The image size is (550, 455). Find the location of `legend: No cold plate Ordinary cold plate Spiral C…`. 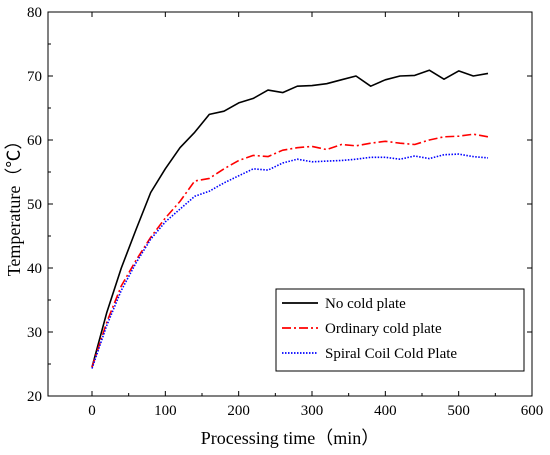

legend: No cold plate Ordinary cold plate Spiral C… is located at coordinates (400, 330).